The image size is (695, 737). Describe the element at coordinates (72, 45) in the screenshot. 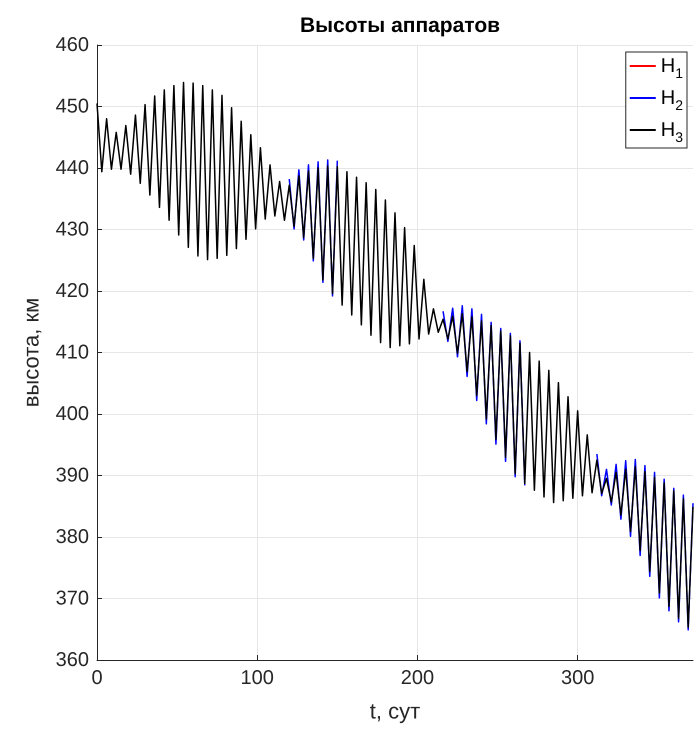

I see `y-tick-label: 460` at that location.